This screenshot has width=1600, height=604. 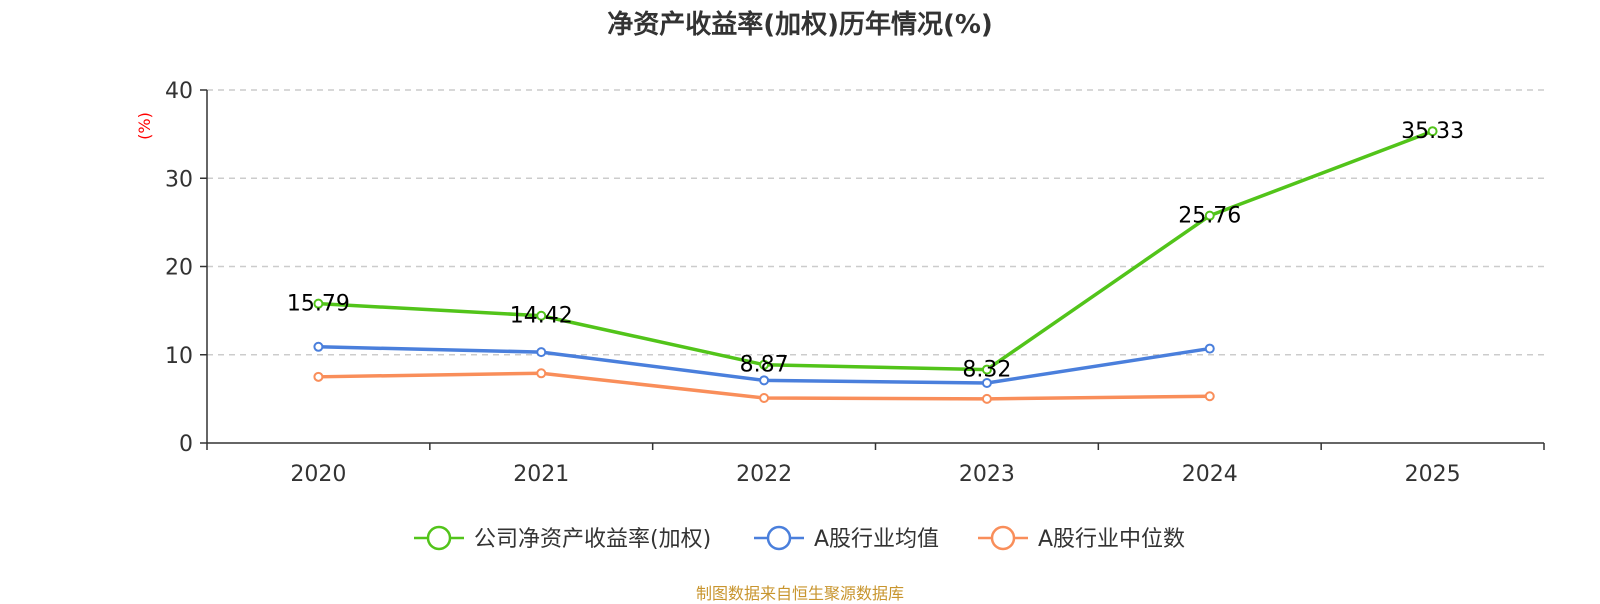 What do you see at coordinates (1111, 539) in the screenshot?
I see `legend-label: A股行业中位数` at bounding box center [1111, 539].